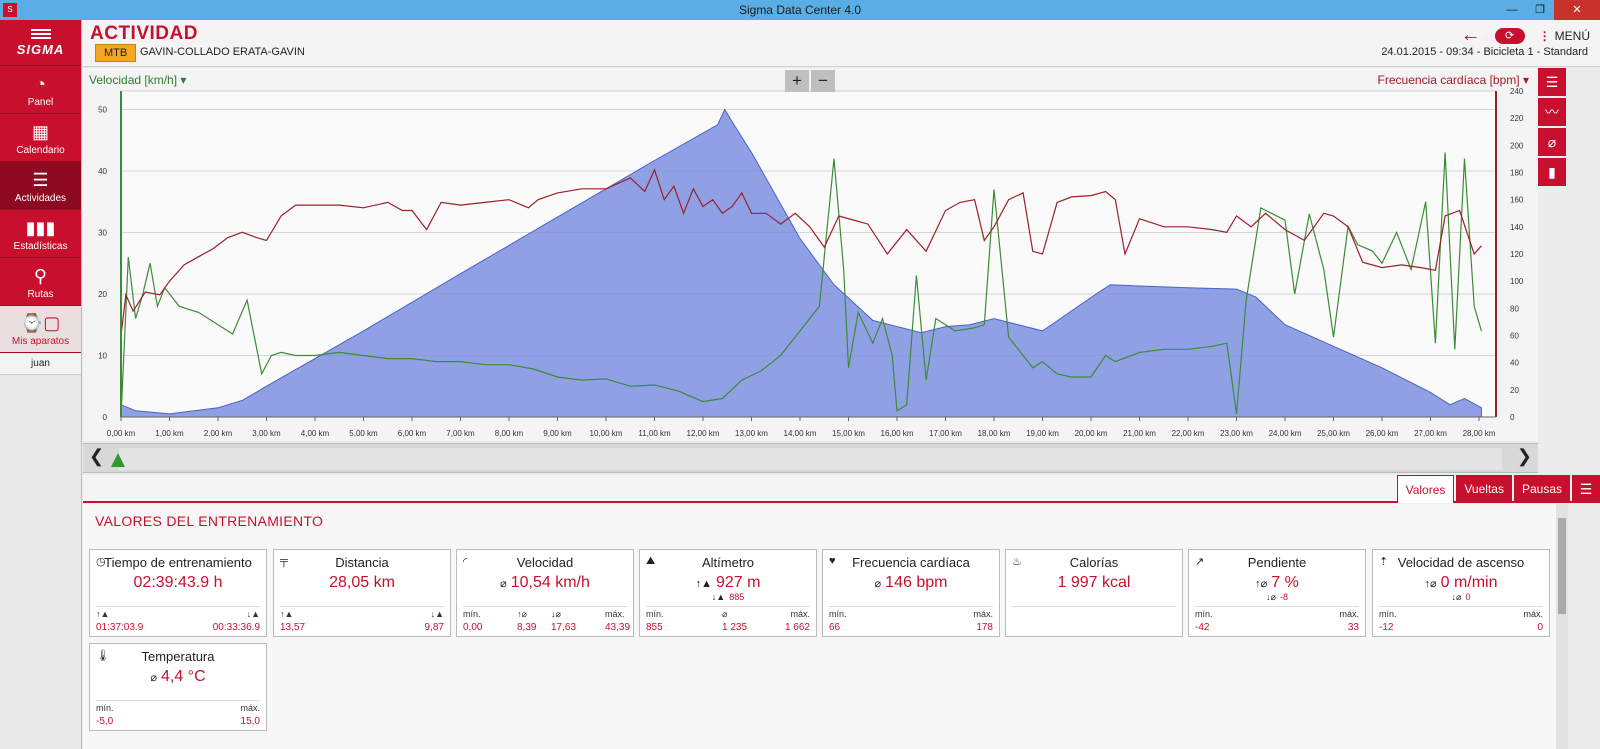 This screenshot has width=1600, height=749. Describe the element at coordinates (1094, 583) in the screenshot. I see `card-value: 1 997 kcal` at that location.